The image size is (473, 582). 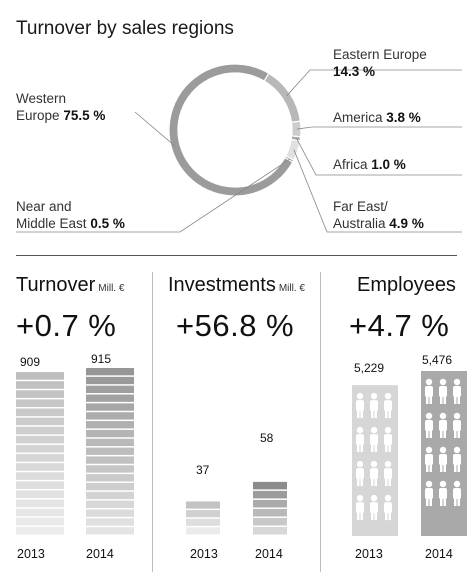 What do you see at coordinates (125, 28) in the screenshot?
I see `donut-title: Turnover by sales regions` at bounding box center [125, 28].